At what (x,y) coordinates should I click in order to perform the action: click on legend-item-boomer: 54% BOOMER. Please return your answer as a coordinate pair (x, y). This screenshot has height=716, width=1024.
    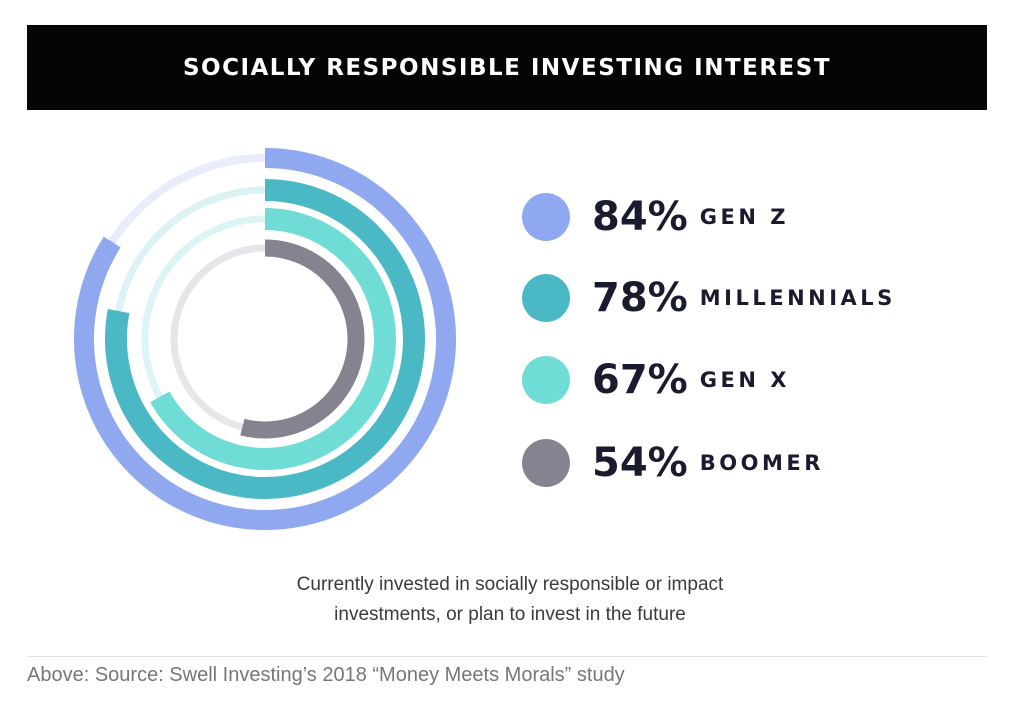
    Looking at the image, I should click on (673, 463).